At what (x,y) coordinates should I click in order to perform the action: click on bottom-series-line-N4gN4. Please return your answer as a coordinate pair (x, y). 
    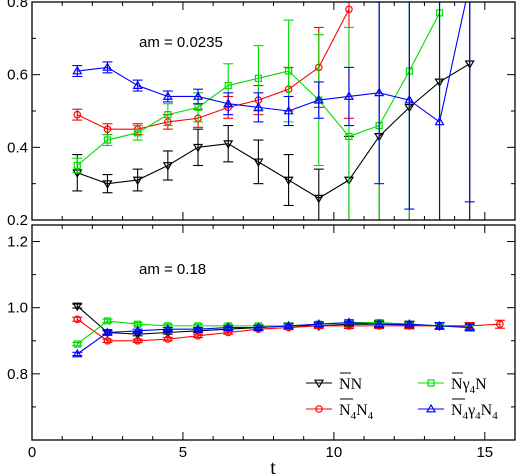
    Looking at the image, I should click on (273, 338).